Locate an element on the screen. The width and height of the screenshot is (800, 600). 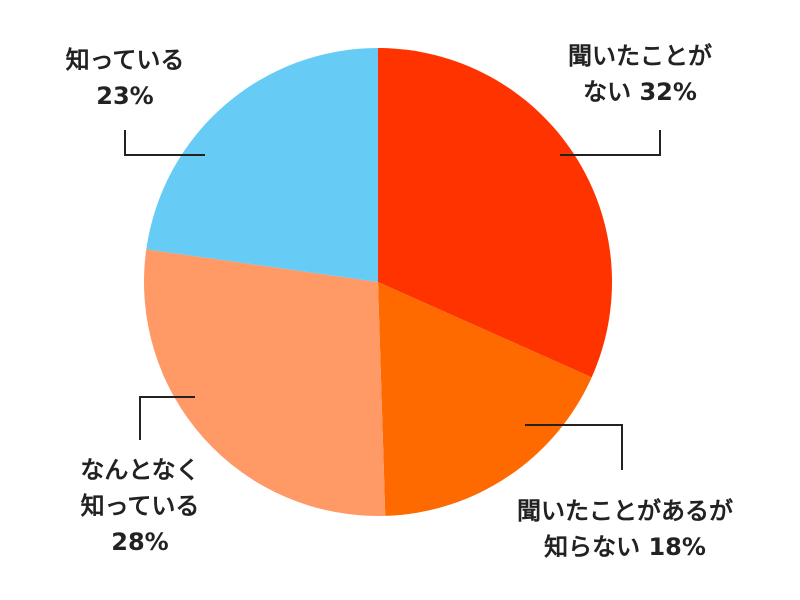
category-label: 知っている is located at coordinates (125, 60).